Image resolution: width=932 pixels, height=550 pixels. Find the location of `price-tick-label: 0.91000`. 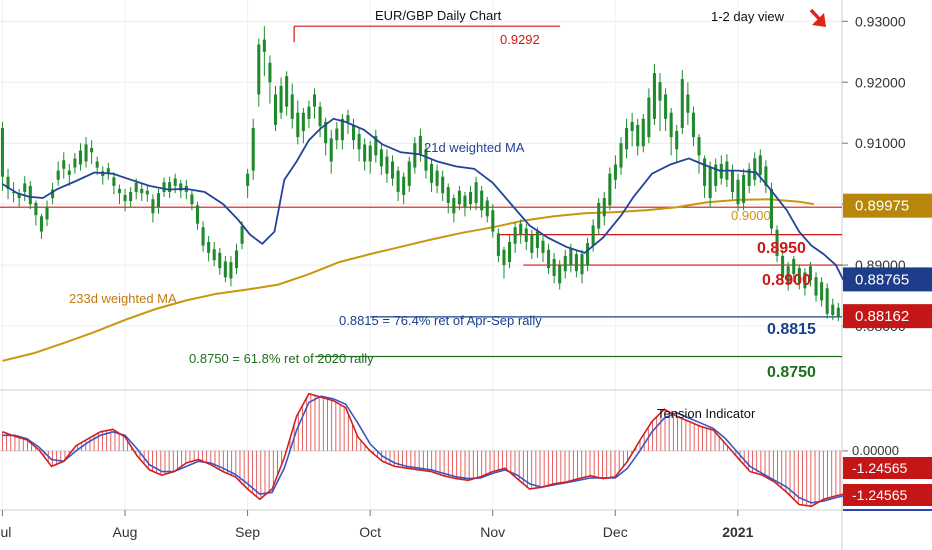

price-tick-label: 0.91000 is located at coordinates (880, 143).